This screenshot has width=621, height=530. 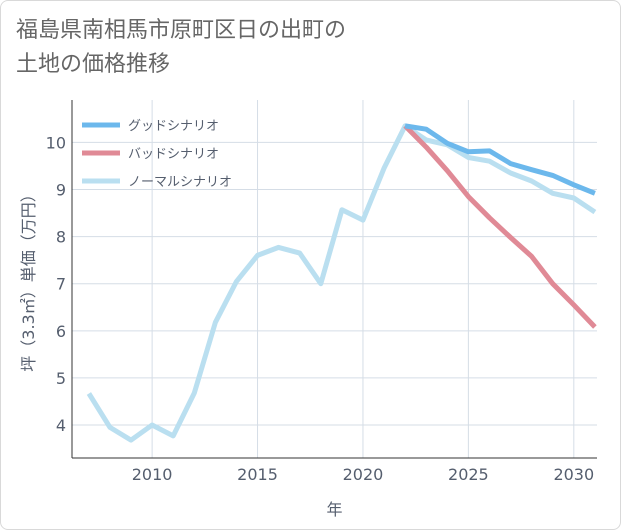 I want to click on title-line-1: 福島県南相馬市原町区日の出町の, so click(x=181, y=30).